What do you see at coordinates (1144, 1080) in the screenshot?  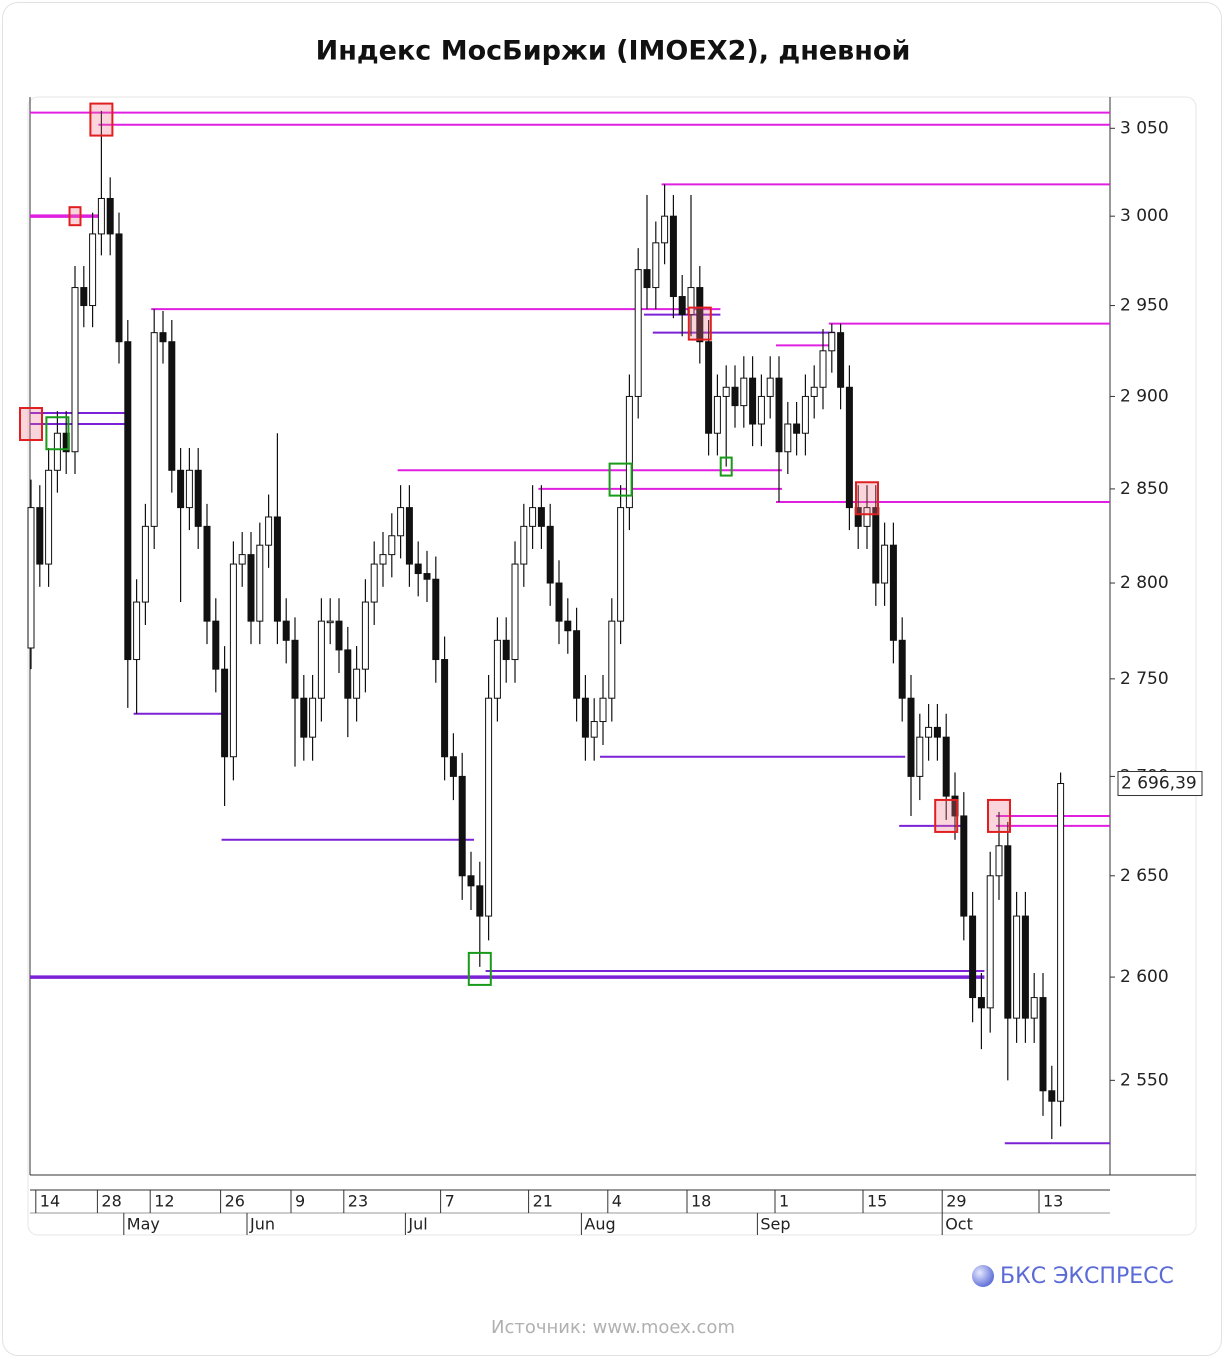 I see `y-tick-label: 2 550` at bounding box center [1144, 1080].